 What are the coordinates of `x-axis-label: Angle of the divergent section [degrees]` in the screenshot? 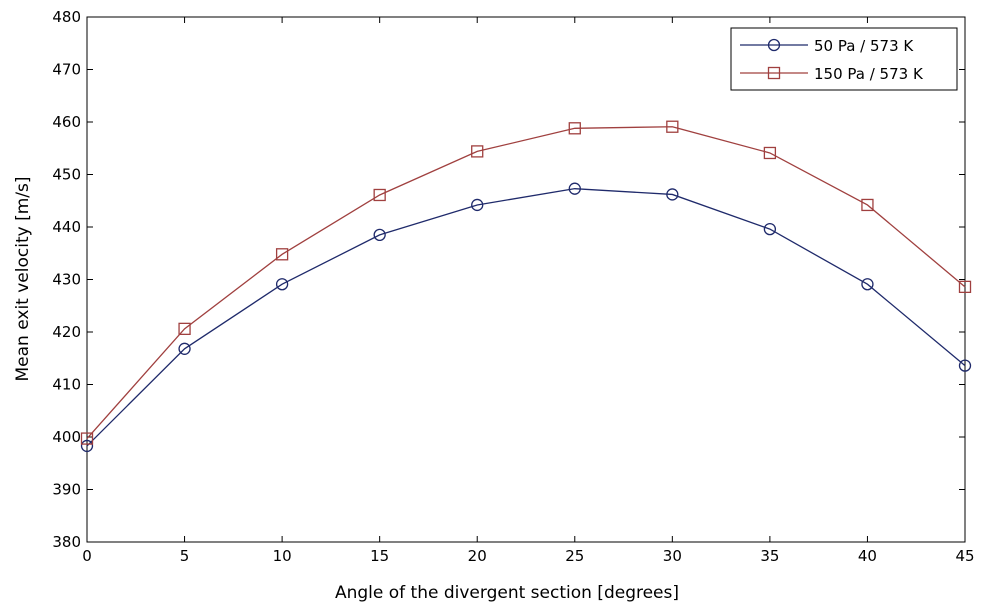 It's located at (507, 593).